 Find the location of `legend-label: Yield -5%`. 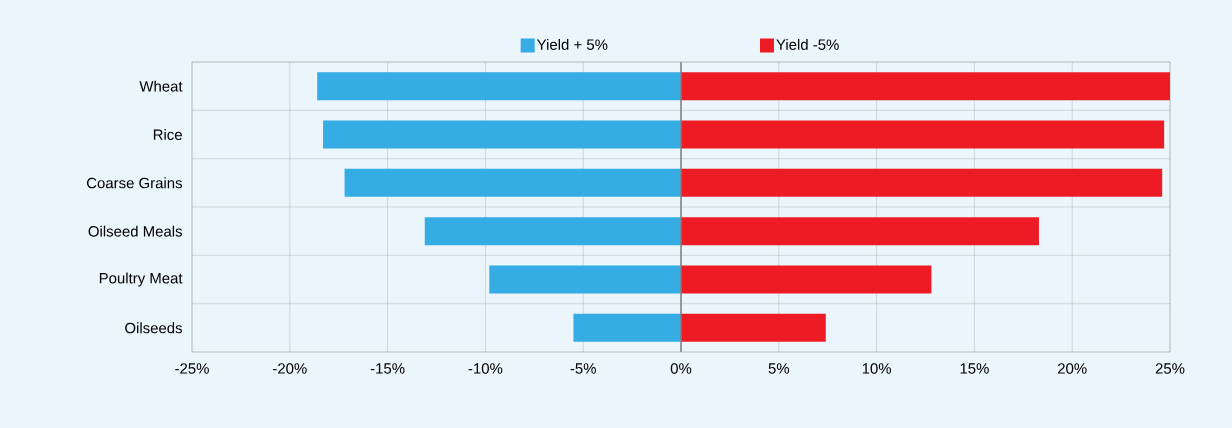

legend-label: Yield -5% is located at coordinates (807, 44).